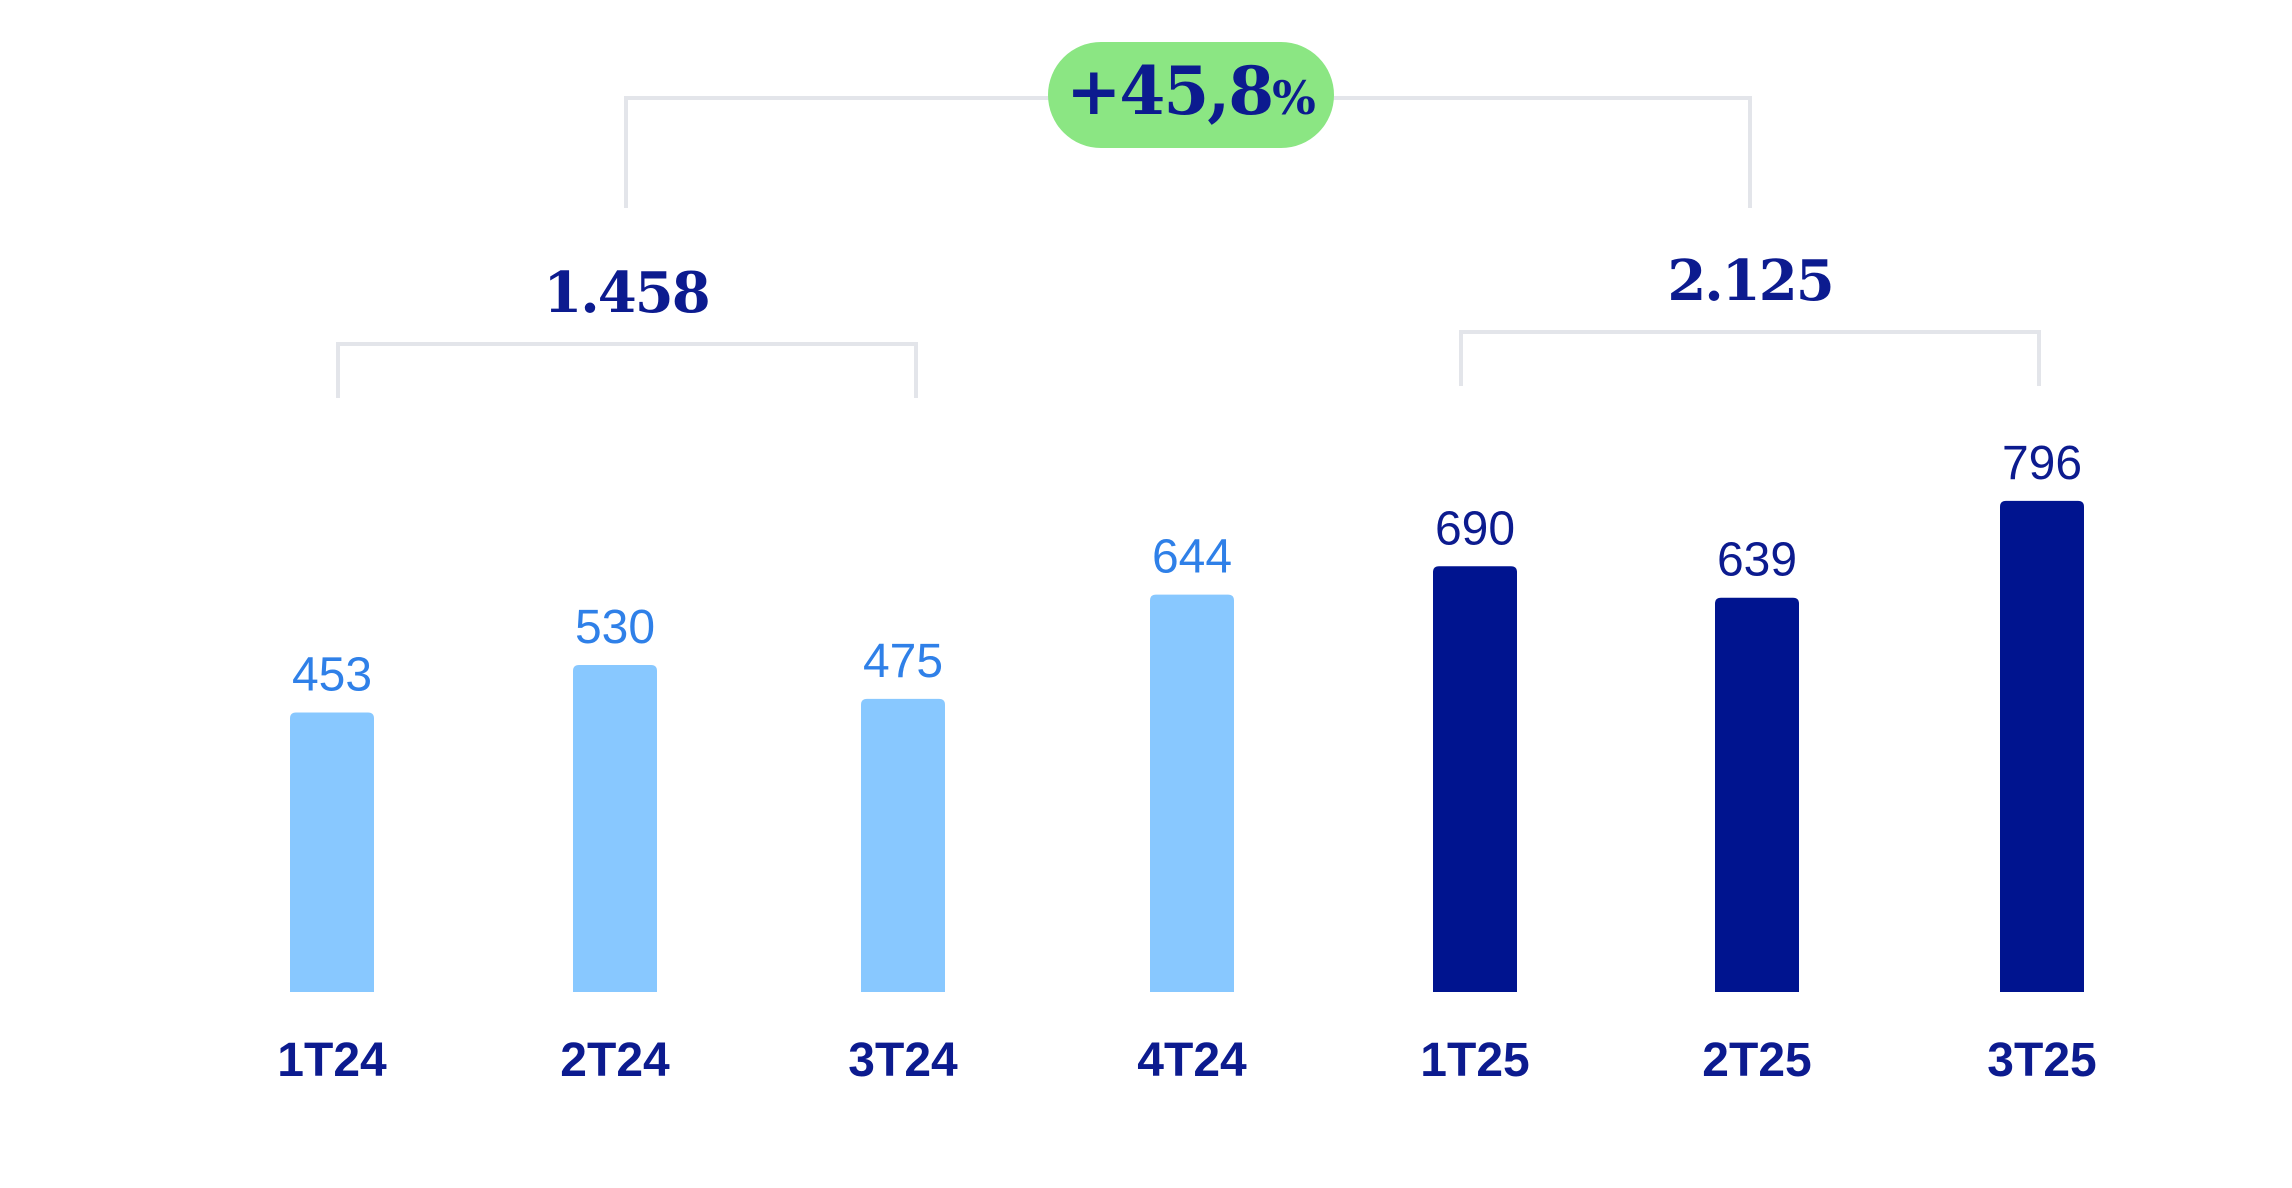 This screenshot has width=2292, height=1188. Describe the element at coordinates (2041, 1060) in the screenshot. I see `category-label-3T25: 3T25` at that location.